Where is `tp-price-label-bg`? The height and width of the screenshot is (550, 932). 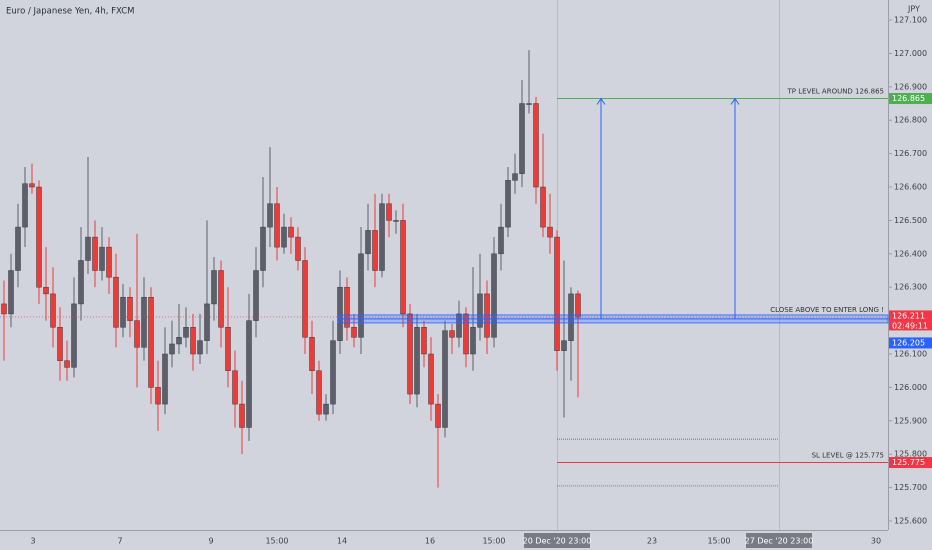
tp-price-label-bg is located at coordinates (910, 99).